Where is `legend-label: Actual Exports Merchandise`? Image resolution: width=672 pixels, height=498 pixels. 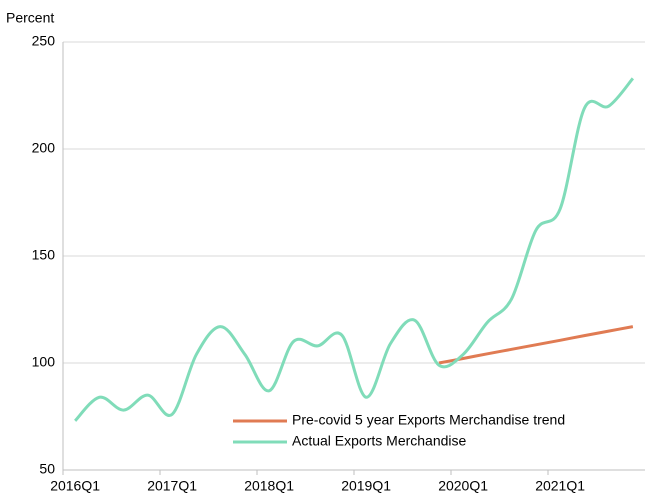
legend-label: Actual Exports Merchandise is located at coordinates (379, 441).